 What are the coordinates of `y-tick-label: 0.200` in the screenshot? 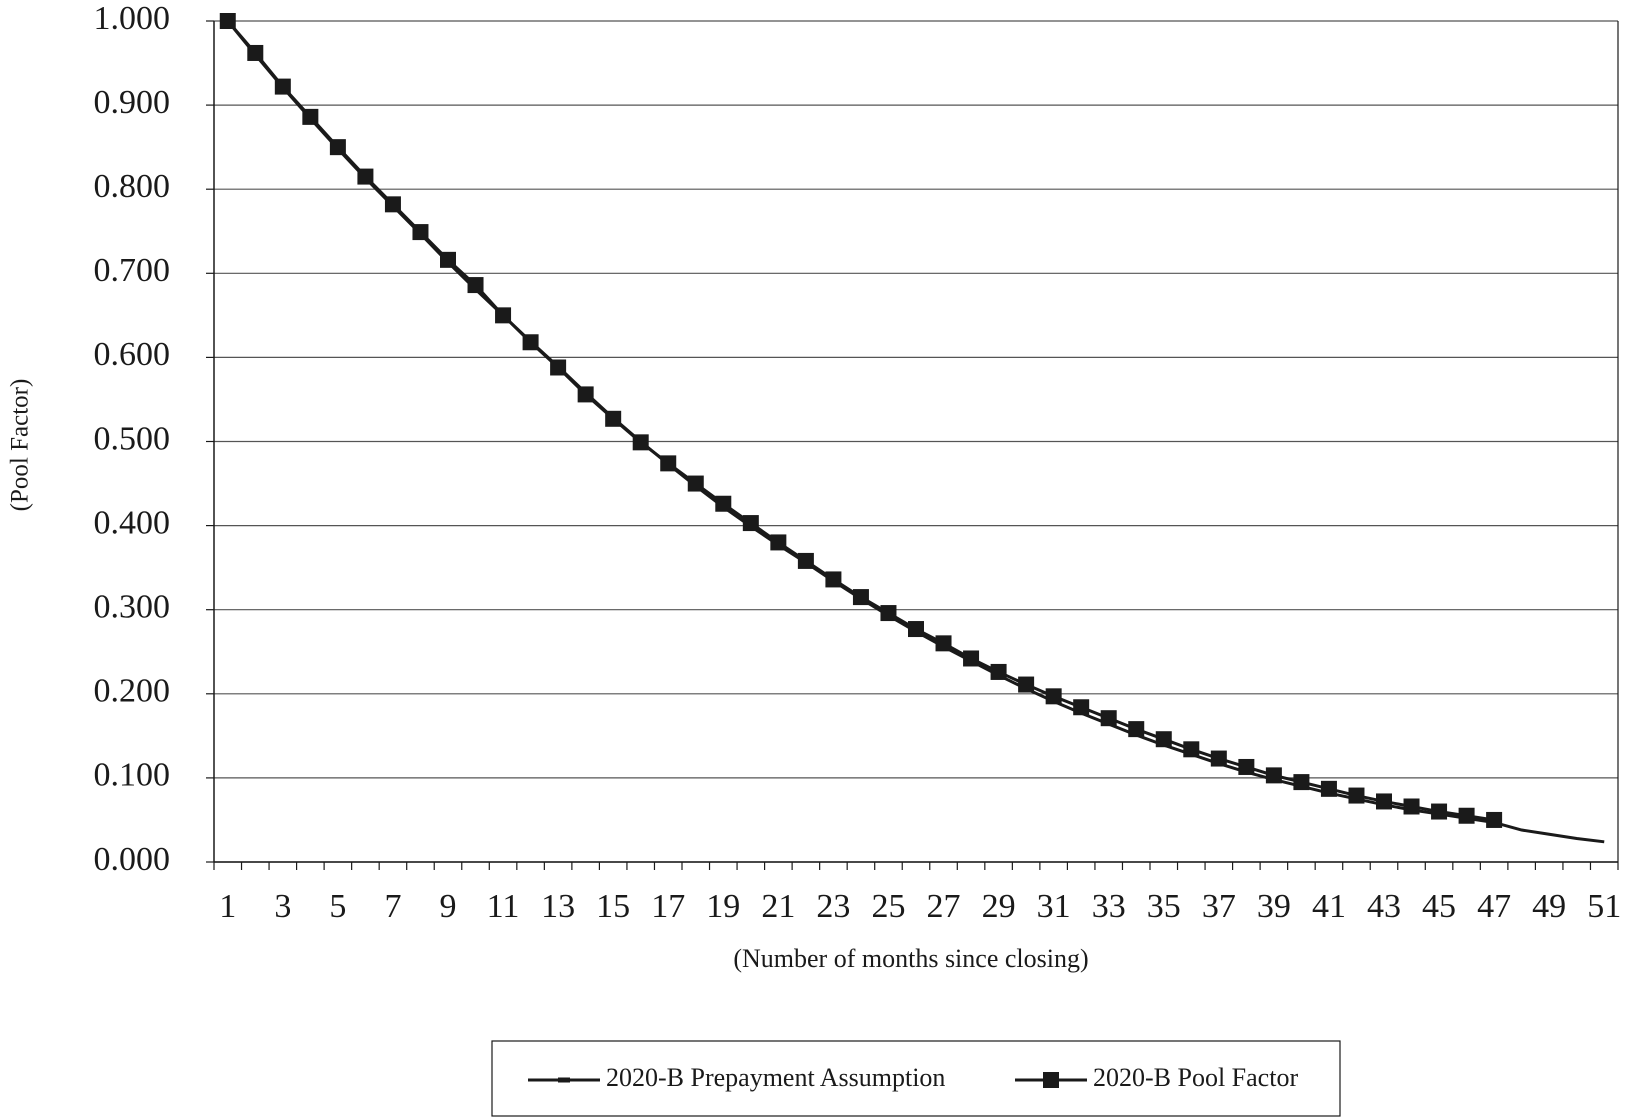 It's located at (132, 691).